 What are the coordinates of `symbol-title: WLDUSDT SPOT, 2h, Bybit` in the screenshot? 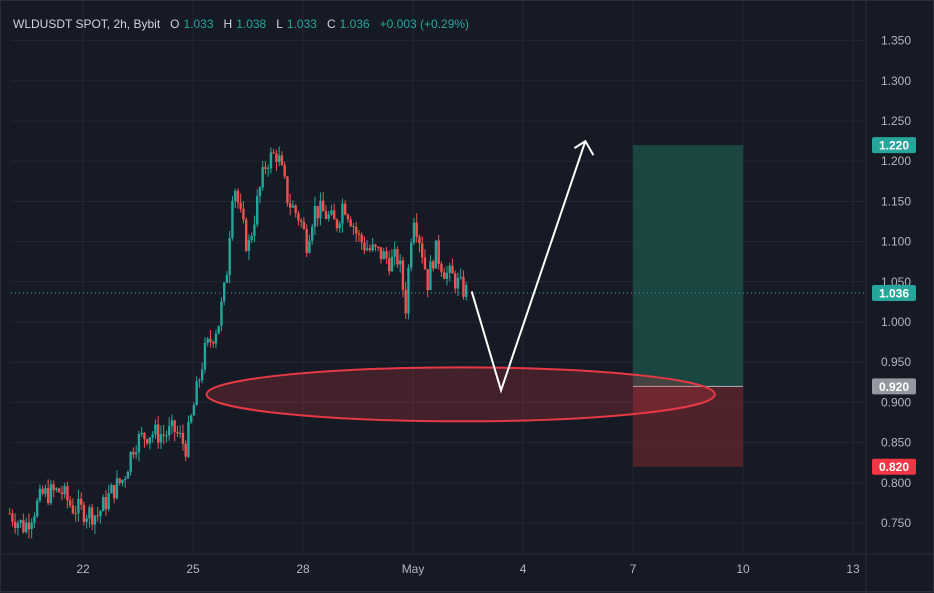 It's located at (87, 24).